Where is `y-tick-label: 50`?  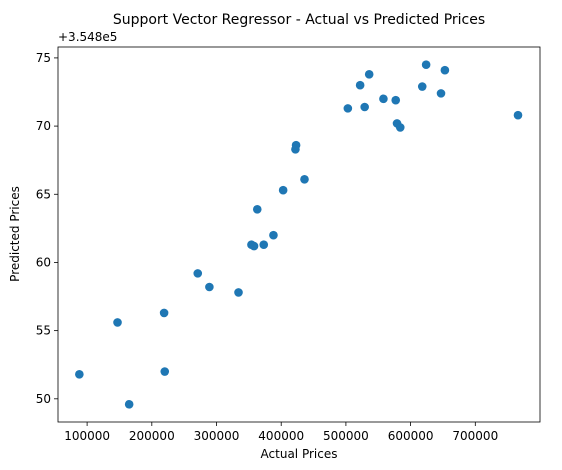
y-tick-label: 50 is located at coordinates (43, 399).